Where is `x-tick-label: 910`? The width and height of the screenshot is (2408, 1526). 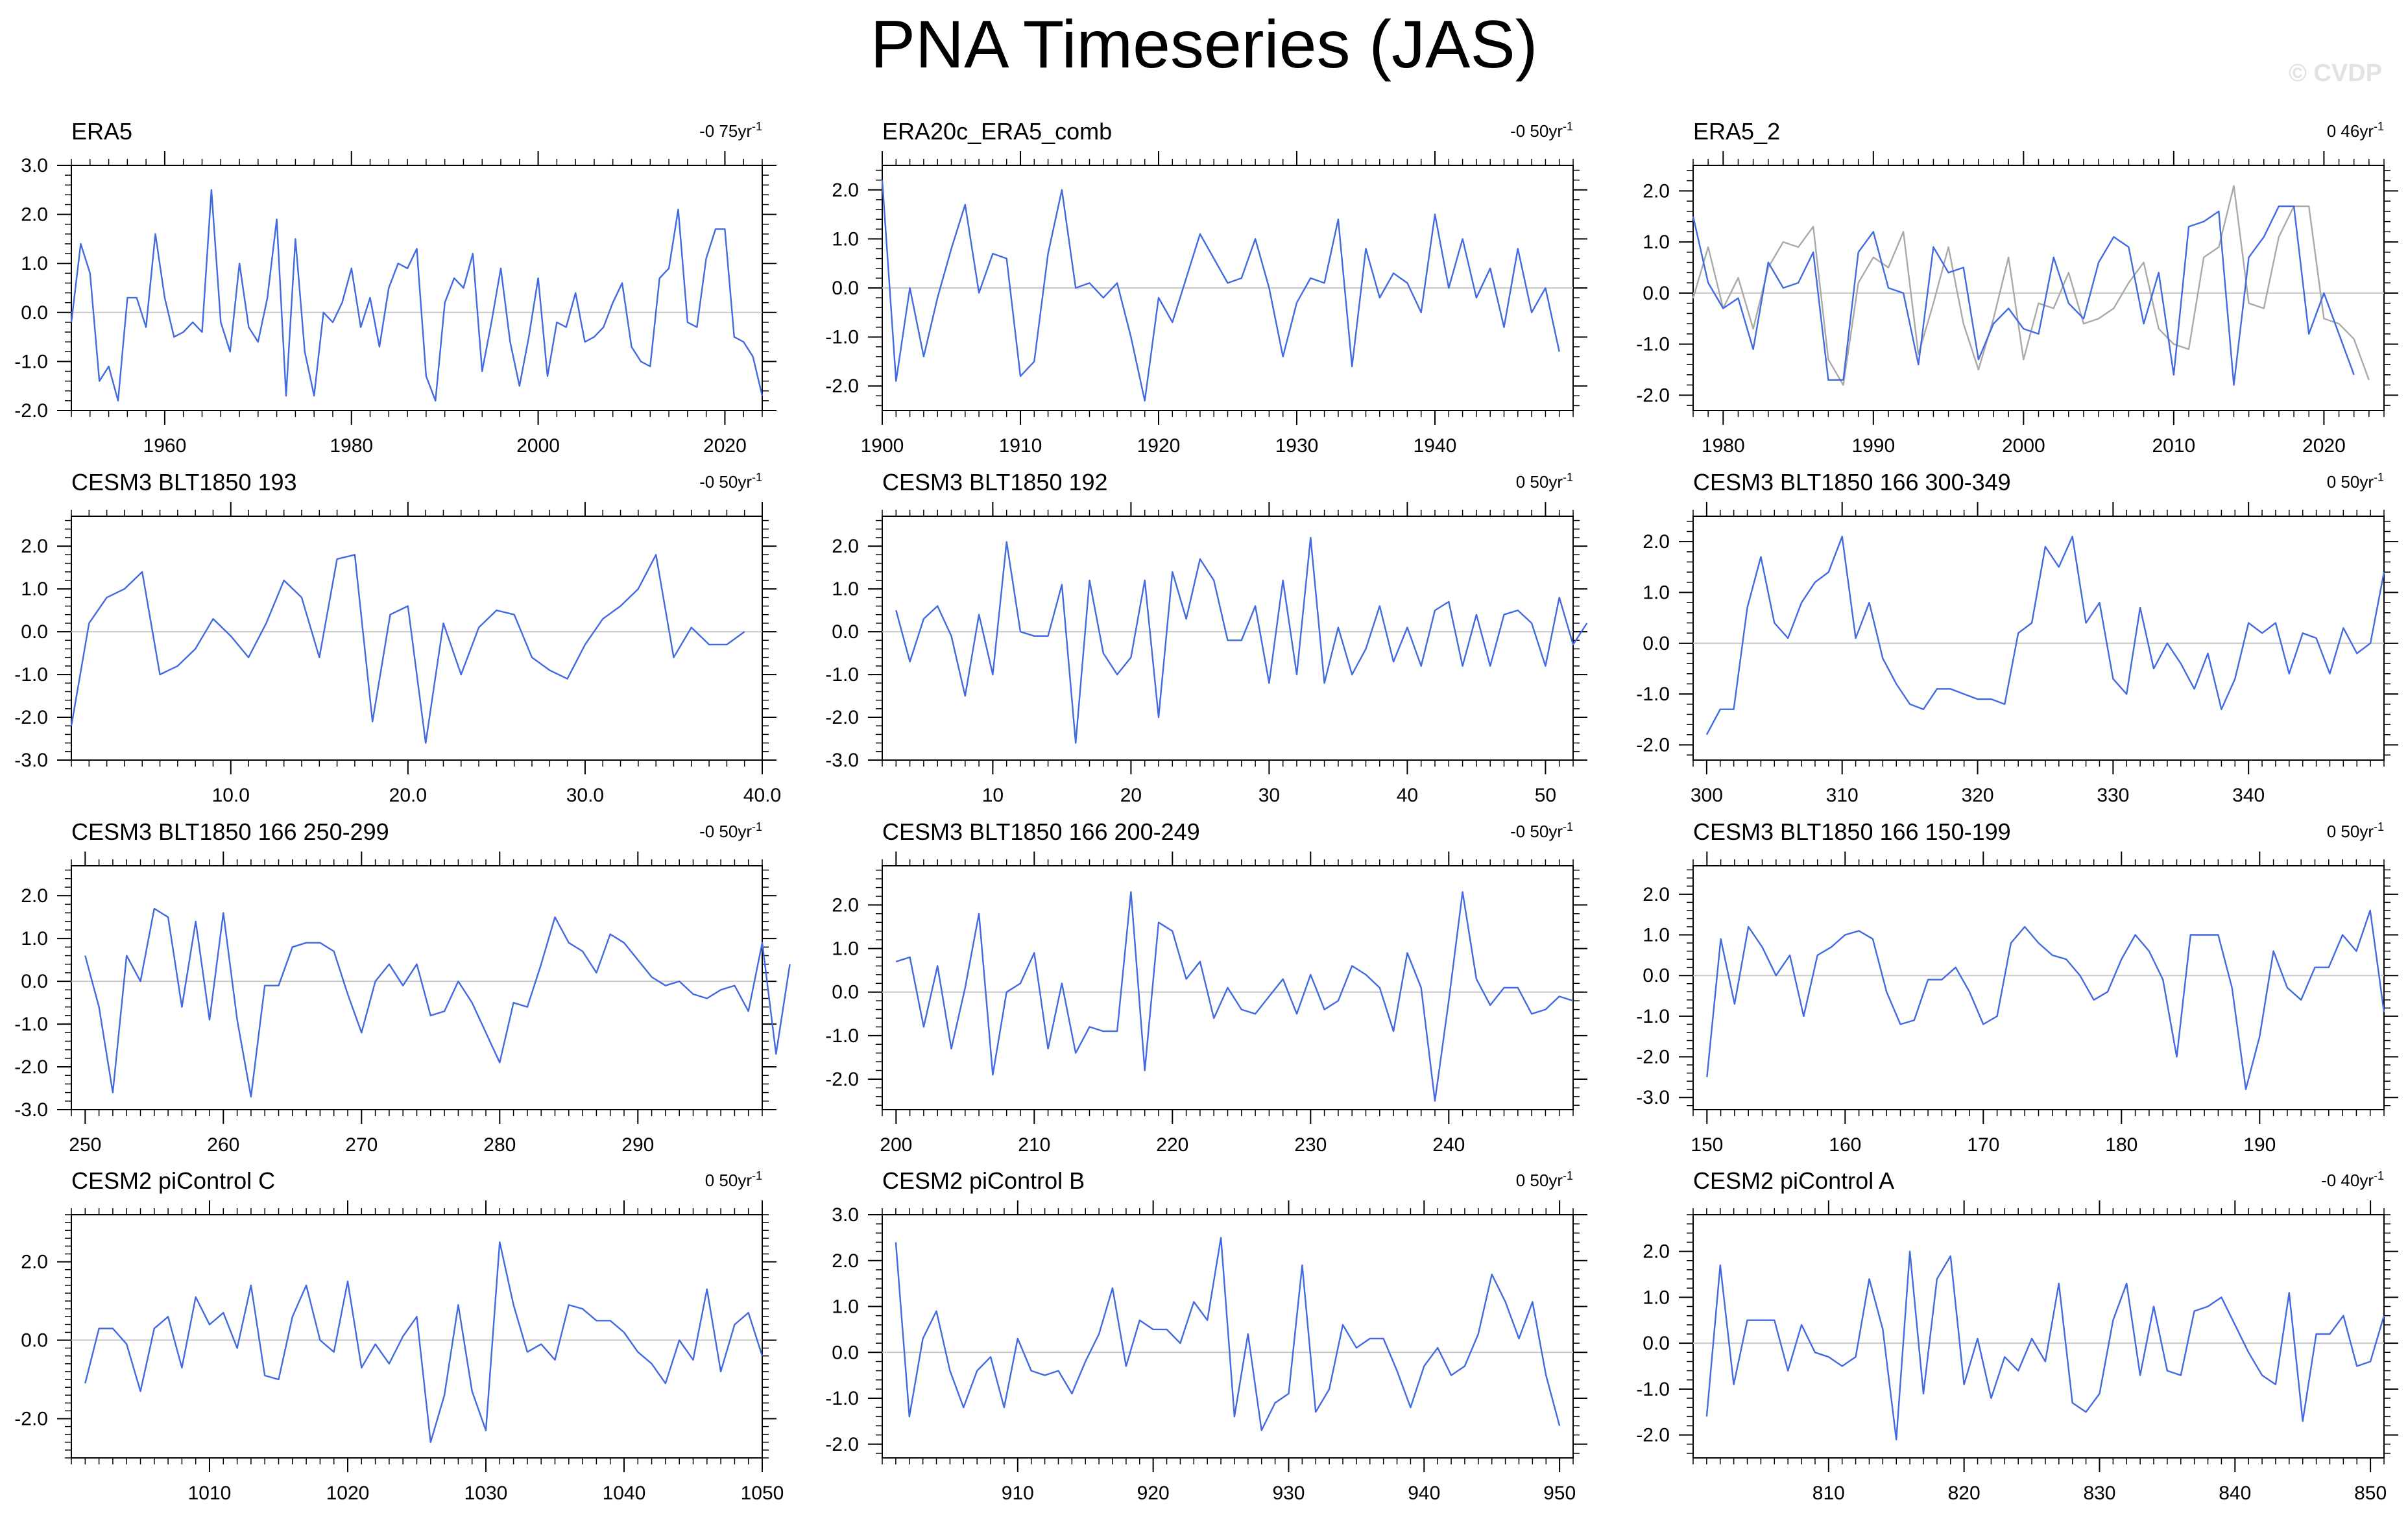
x-tick-label: 910 is located at coordinates (1018, 1493).